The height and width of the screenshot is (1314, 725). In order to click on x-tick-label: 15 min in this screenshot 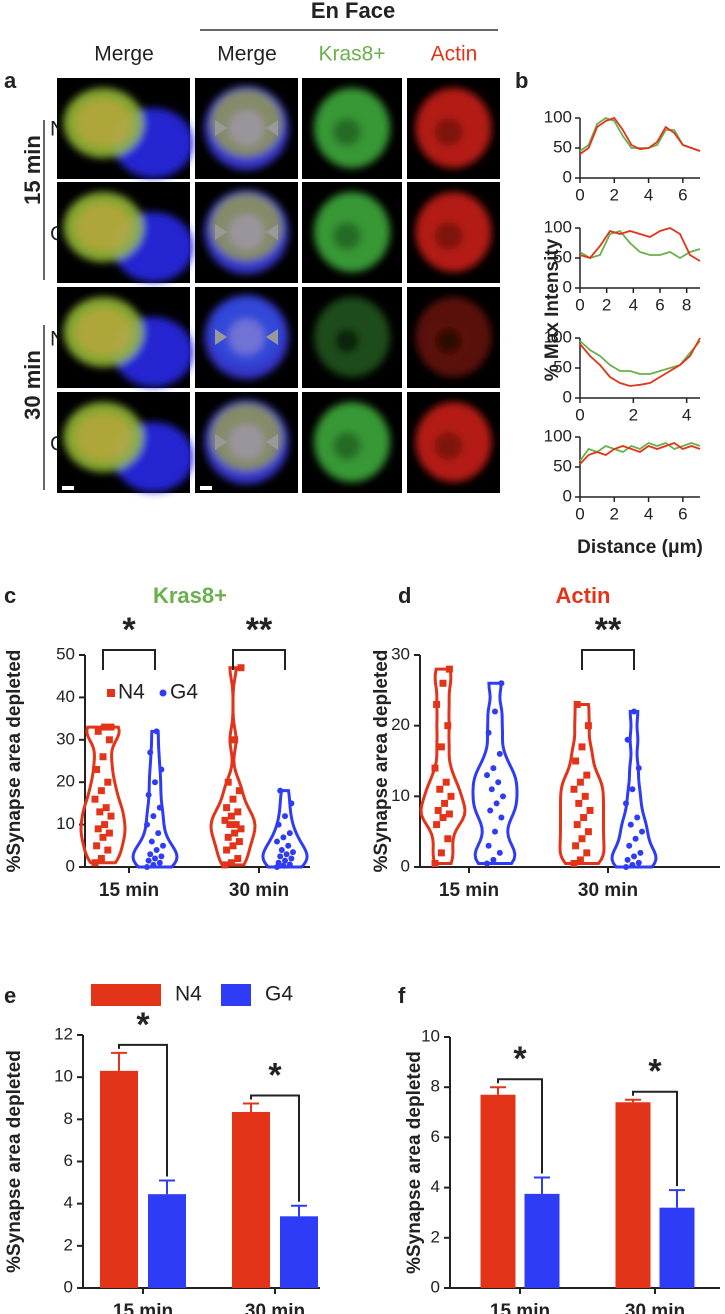, I will do `click(469, 890)`.